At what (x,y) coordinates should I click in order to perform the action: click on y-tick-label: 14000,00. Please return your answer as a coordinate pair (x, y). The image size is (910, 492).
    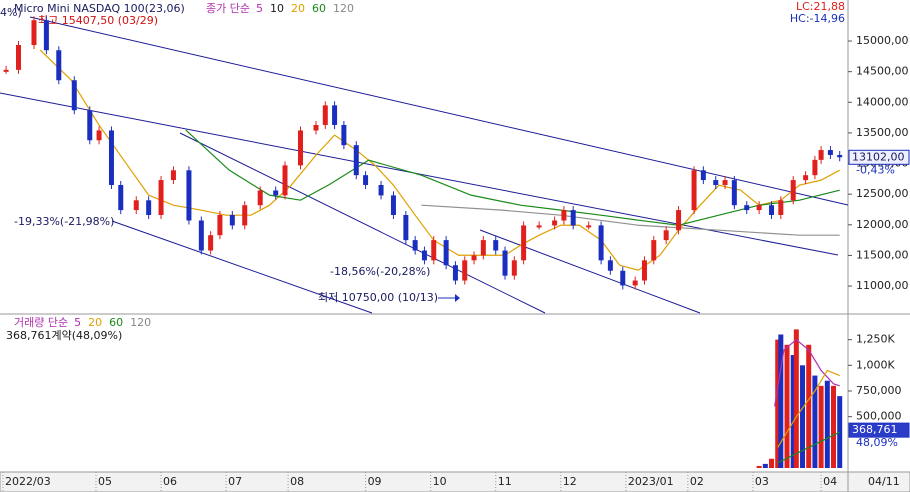
    Looking at the image, I should click on (882, 101).